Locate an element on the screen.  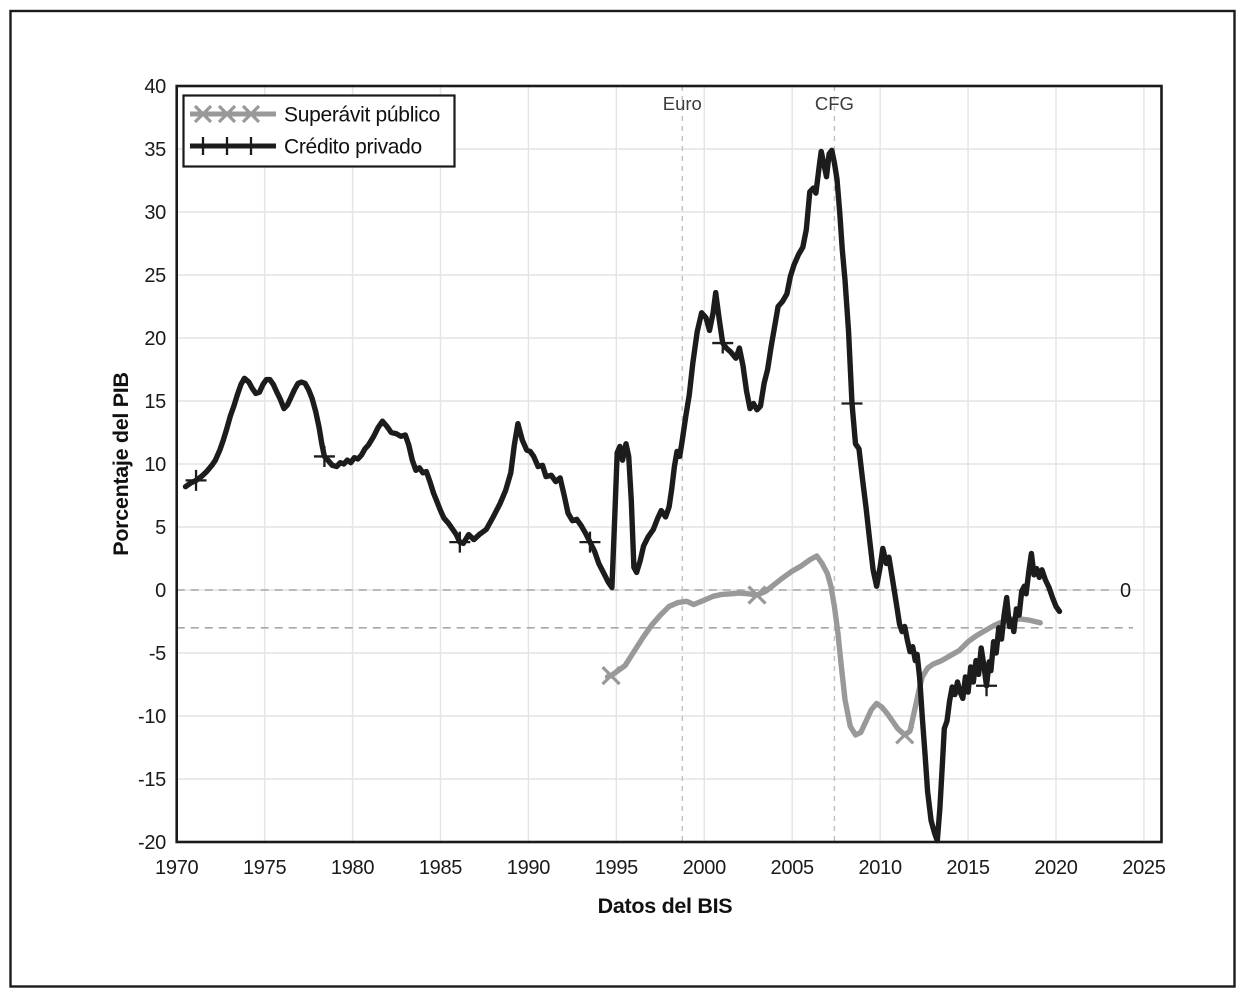
y-tick-label: 20 is located at coordinates (155, 339).